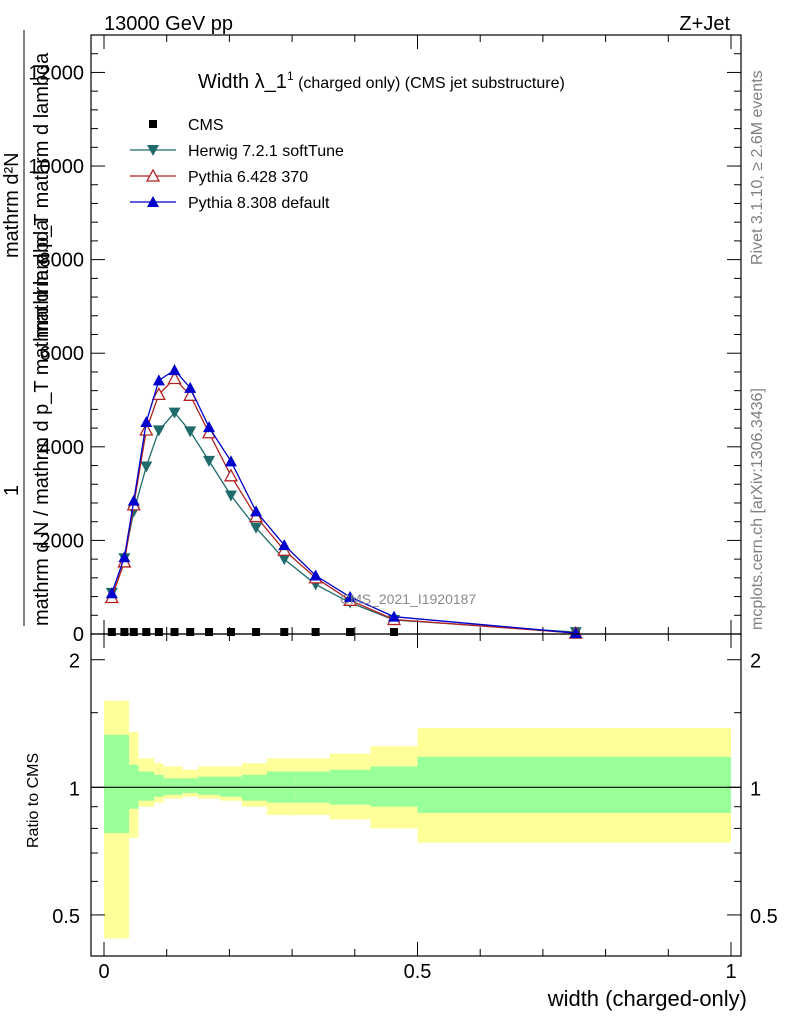 The height and width of the screenshot is (1024, 786). I want to click on main-y-tick-label: 8000, so click(62, 261).